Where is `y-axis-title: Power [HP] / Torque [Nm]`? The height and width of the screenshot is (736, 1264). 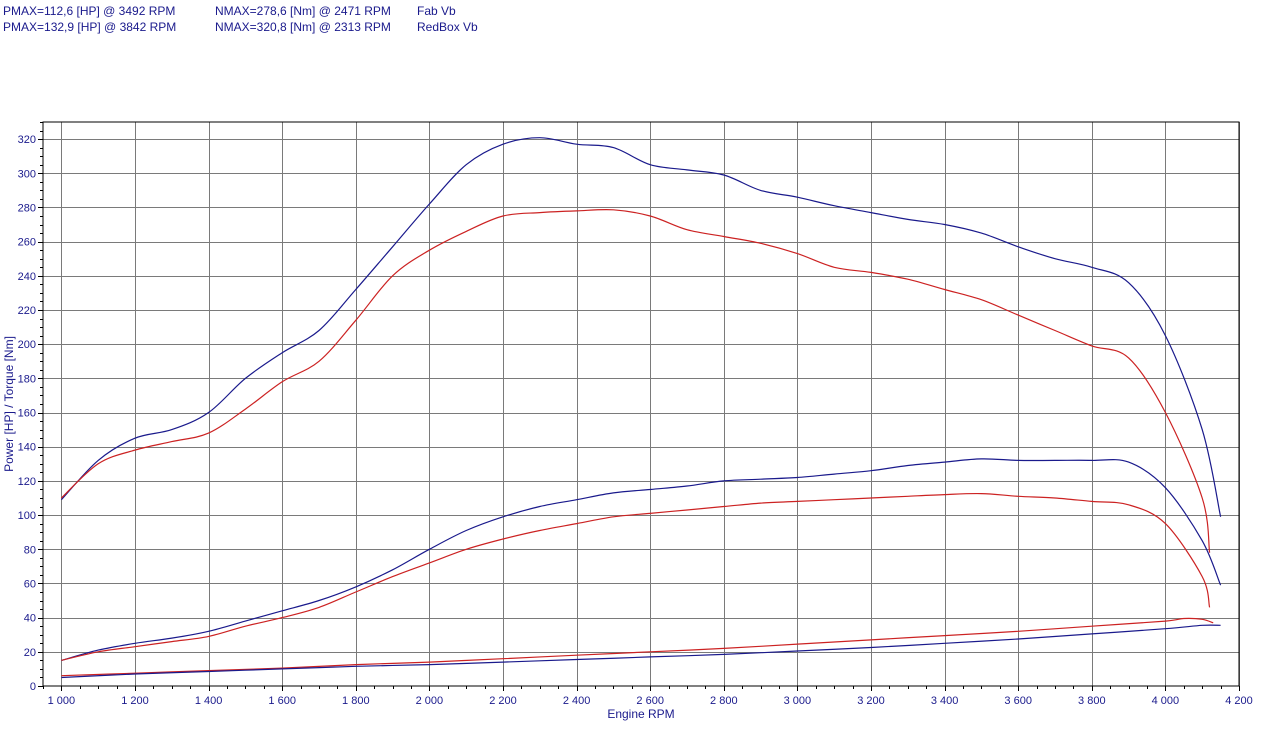
y-axis-title: Power [HP] / Torque [Nm] is located at coordinates (9, 404).